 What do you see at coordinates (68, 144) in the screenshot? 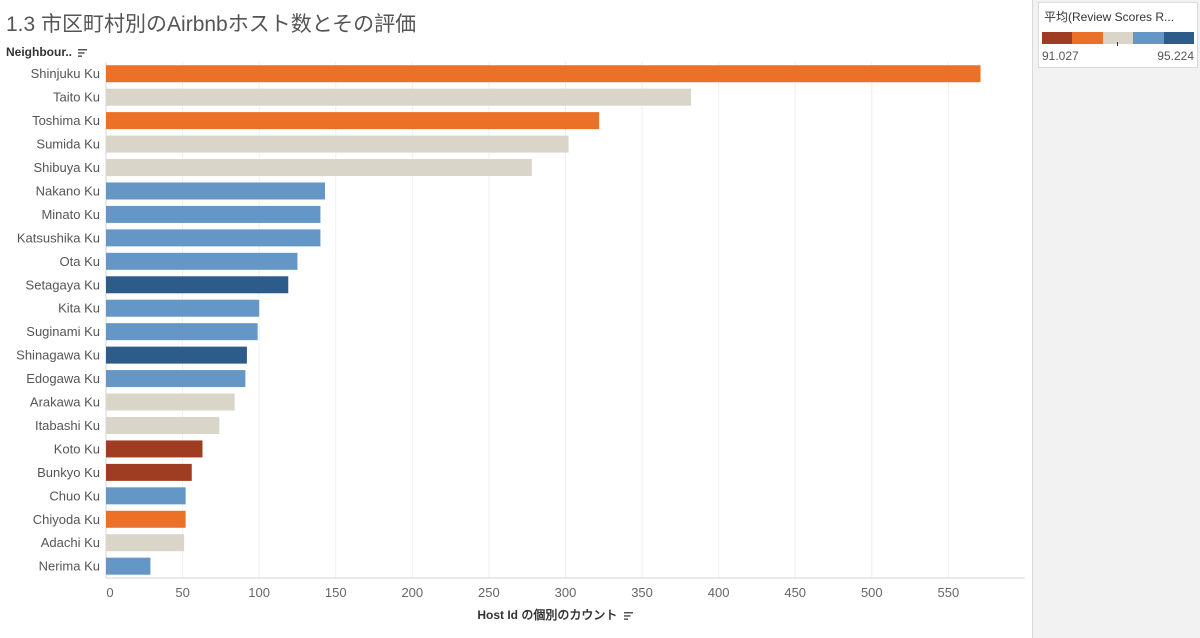
I see `category-label: Sumida Ku` at bounding box center [68, 144].